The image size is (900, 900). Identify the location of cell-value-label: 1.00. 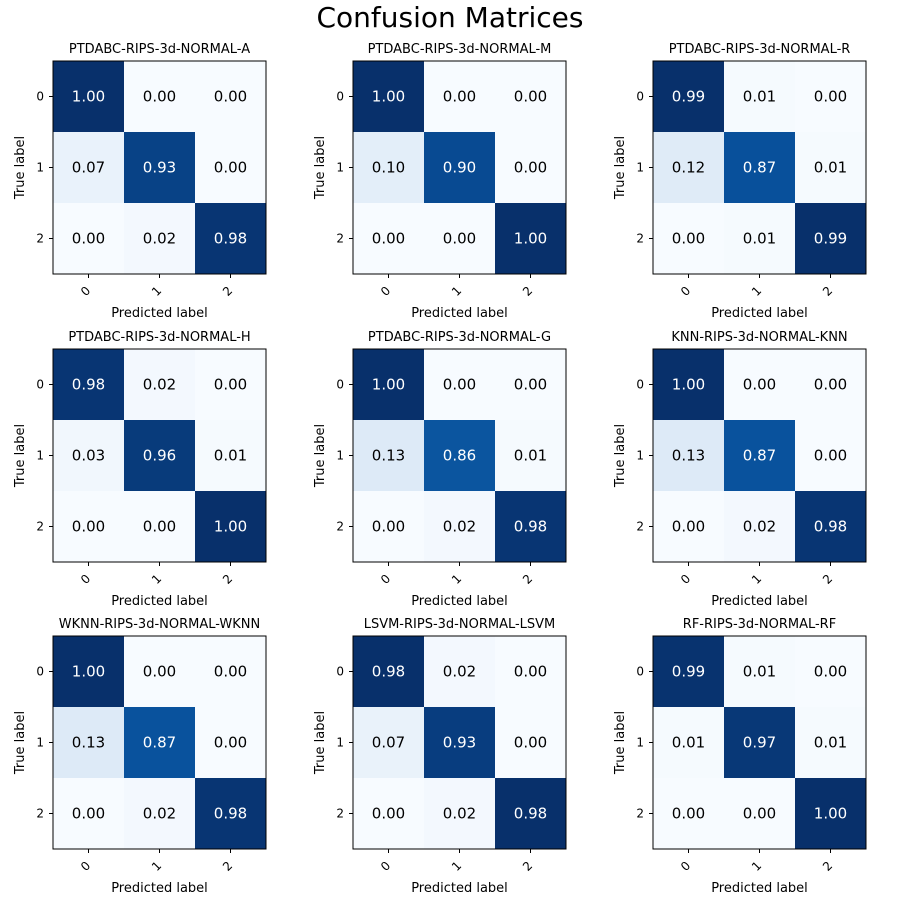
(88, 672).